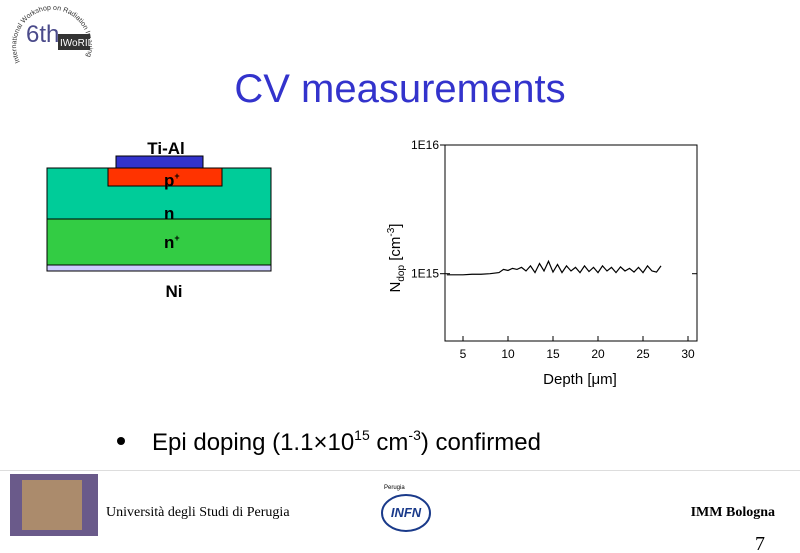 The width and height of the screenshot is (800, 553). Describe the element at coordinates (362, 435) in the screenshot. I see `bullet-sup: 15` at that location.